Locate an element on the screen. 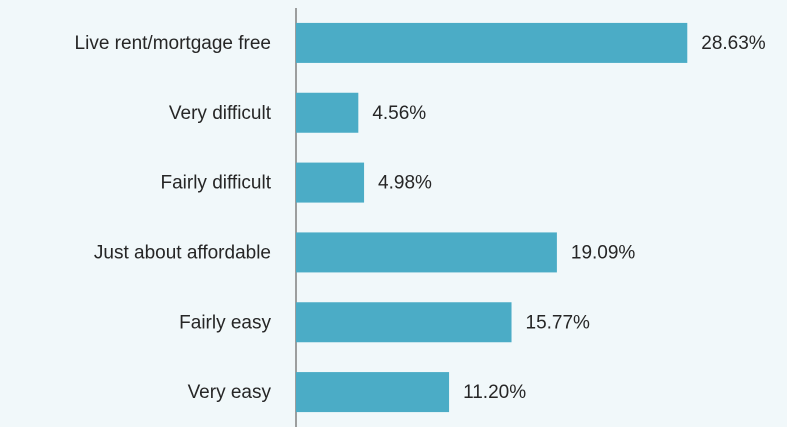  value-label: 4.98% is located at coordinates (405, 183).